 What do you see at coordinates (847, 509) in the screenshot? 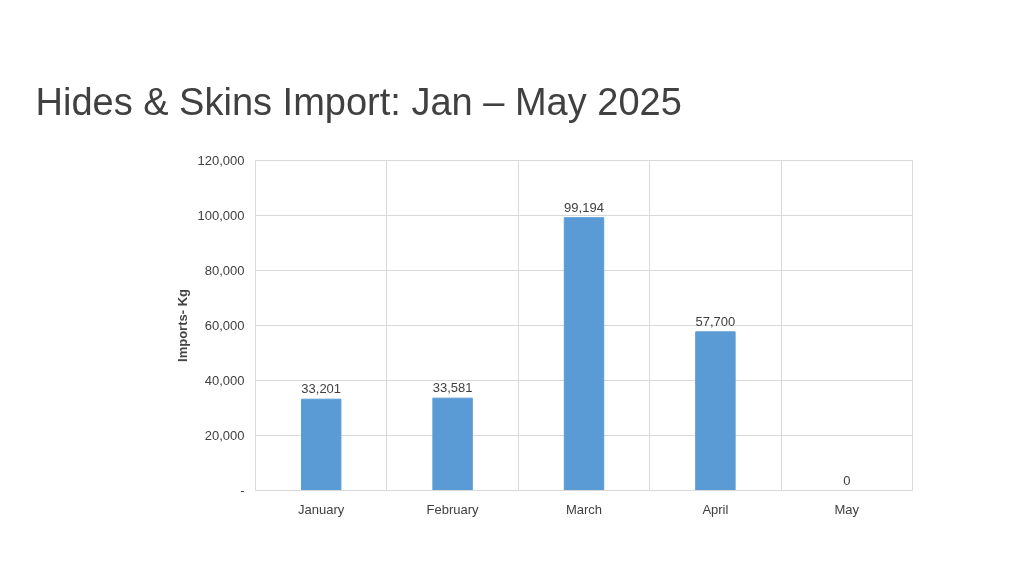
I see `x-tick-label: May` at bounding box center [847, 509].